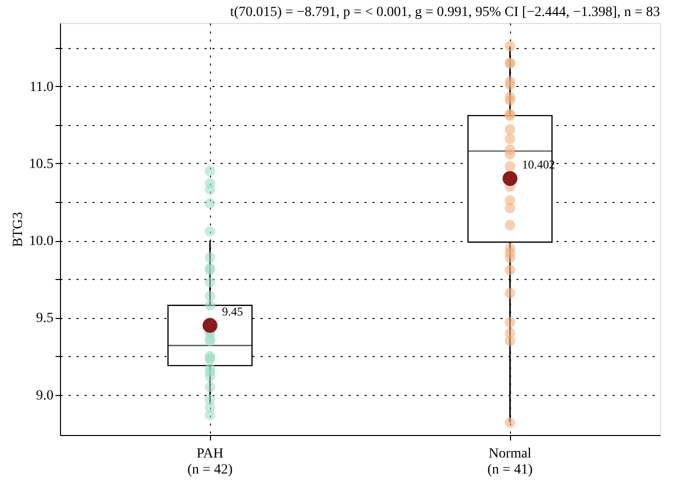 The height and width of the screenshot is (504, 685). What do you see at coordinates (445, 12) in the screenshot?
I see `chart-title: t(70.015) = −8.791, p = < 0.001, g = 0.991, 95% CI [−2.444, −1.398], n = 83` at bounding box center [445, 12].